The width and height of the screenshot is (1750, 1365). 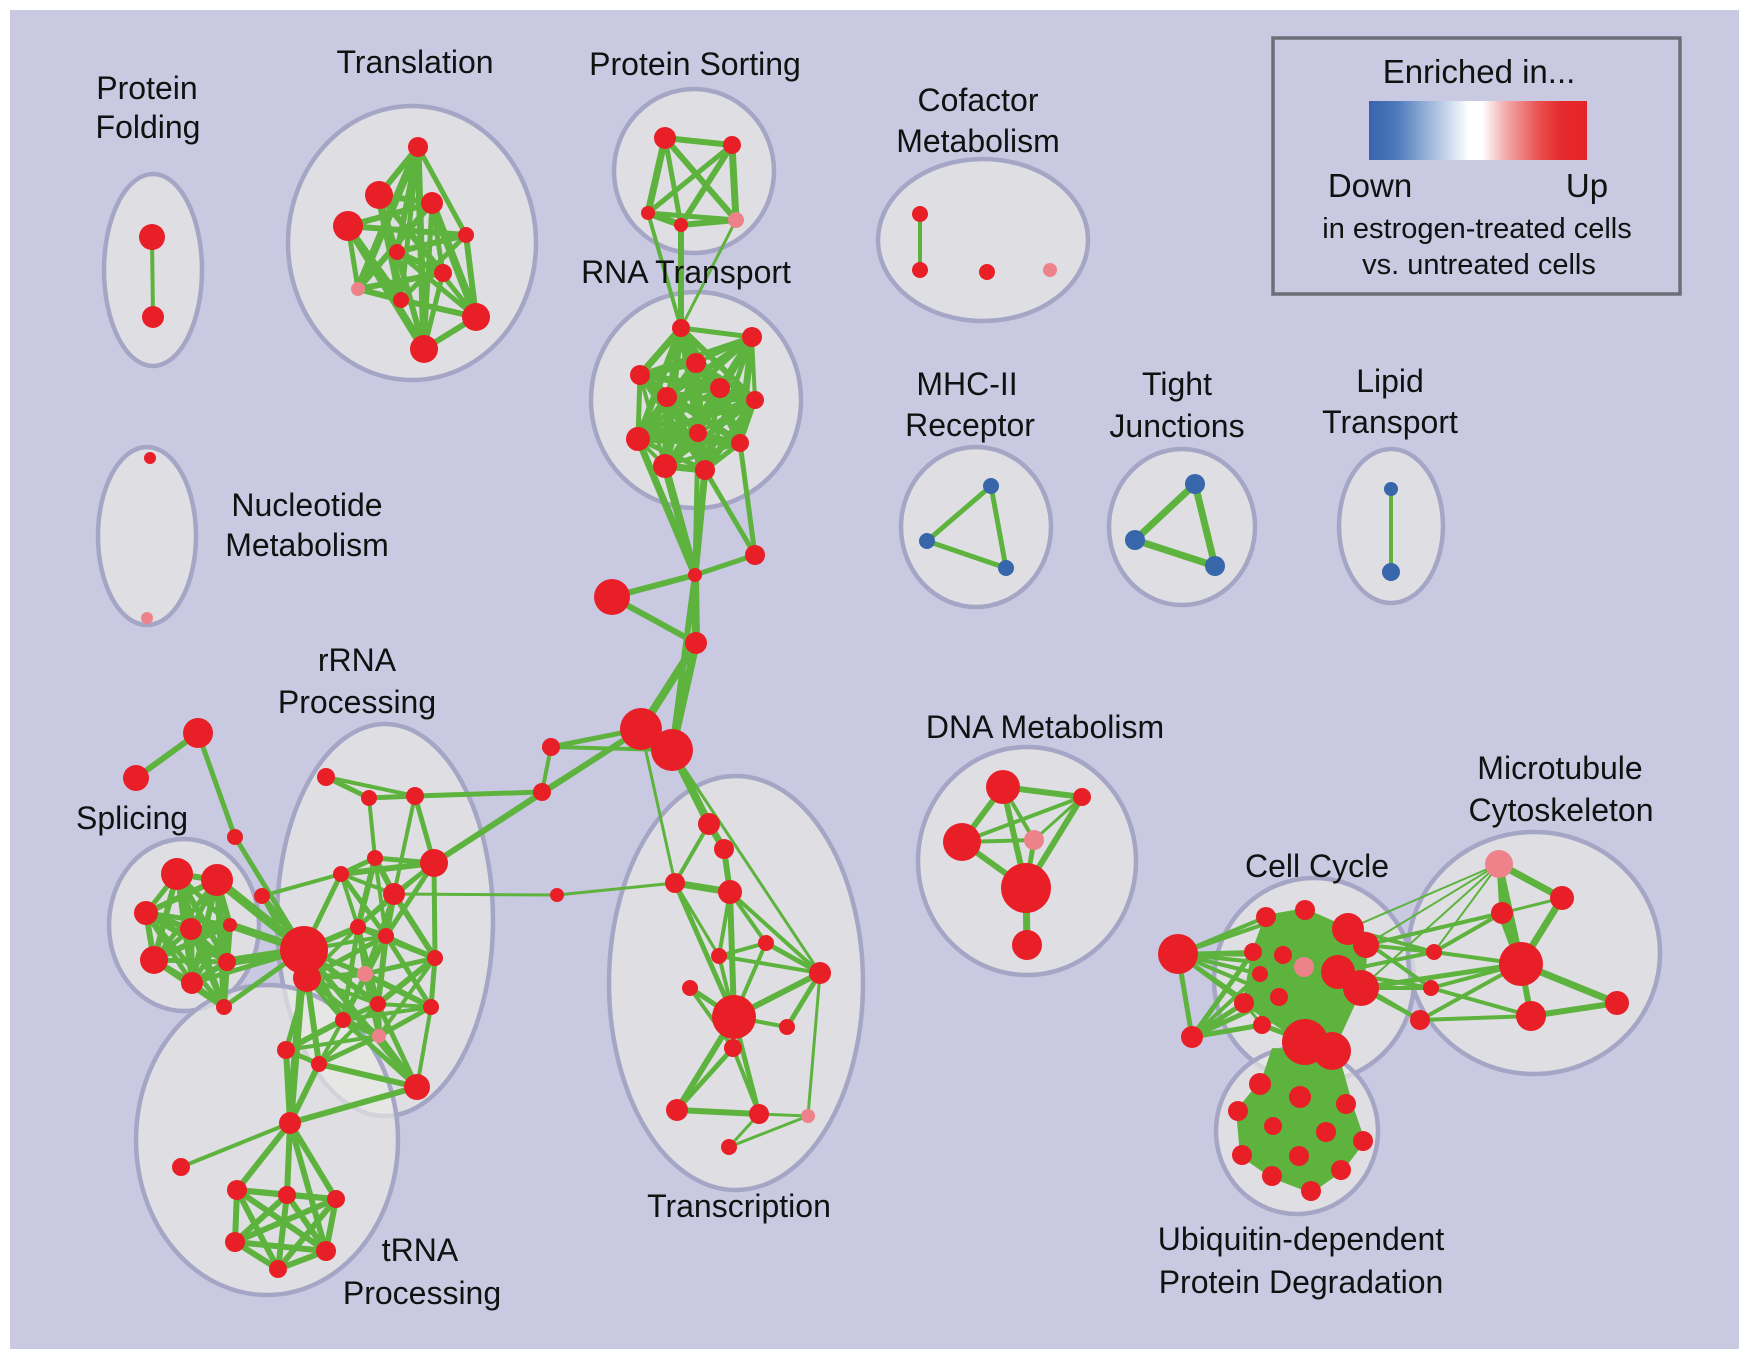 I want to click on svg-text: Transcription, so click(x=739, y=1206).